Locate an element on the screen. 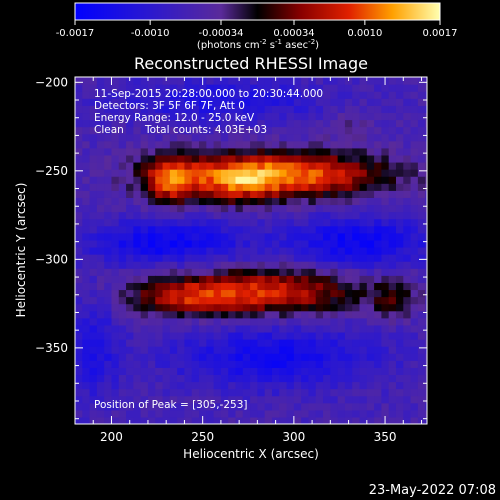  colorbar-tick-label: 0.0017 is located at coordinates (440, 33).